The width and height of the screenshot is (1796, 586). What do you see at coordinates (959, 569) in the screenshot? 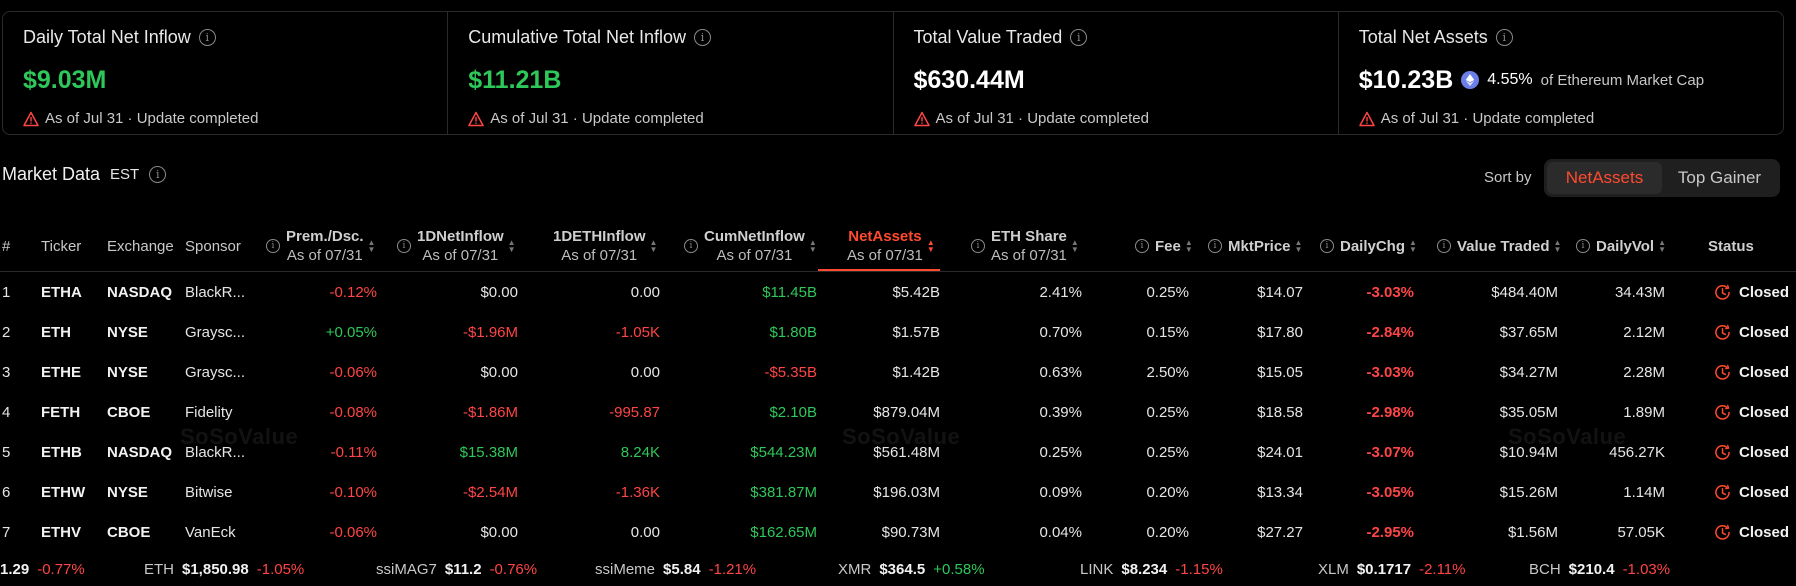
I see `ticker-change: +0.58%` at bounding box center [959, 569].